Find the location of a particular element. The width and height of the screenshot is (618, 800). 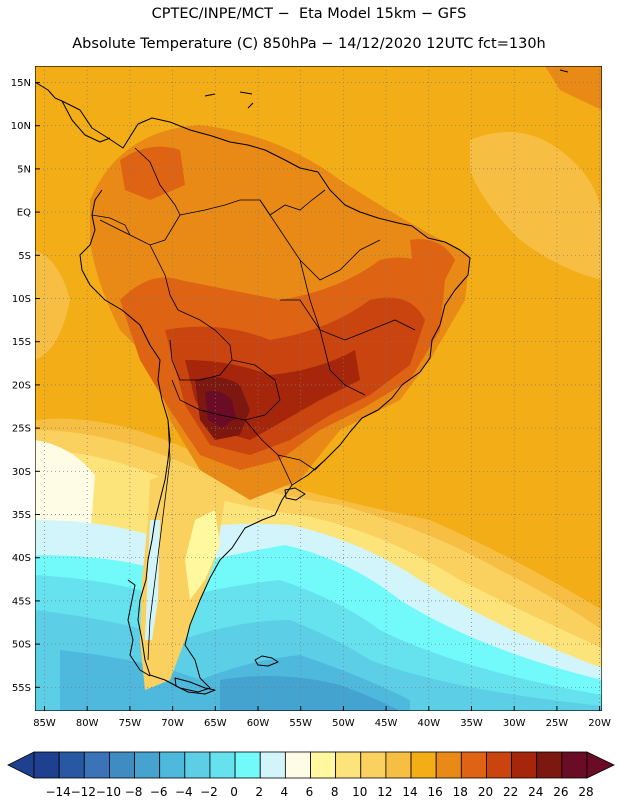

latitude-label: 45S is located at coordinates (21, 601).